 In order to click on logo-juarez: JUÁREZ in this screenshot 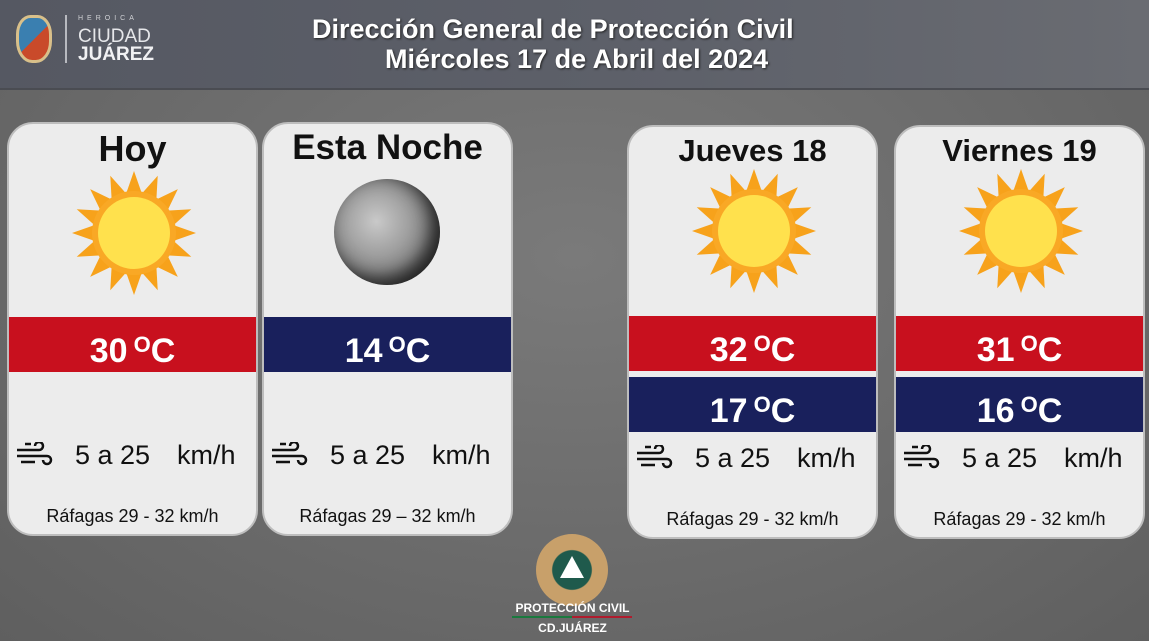, I will do `click(116, 54)`.